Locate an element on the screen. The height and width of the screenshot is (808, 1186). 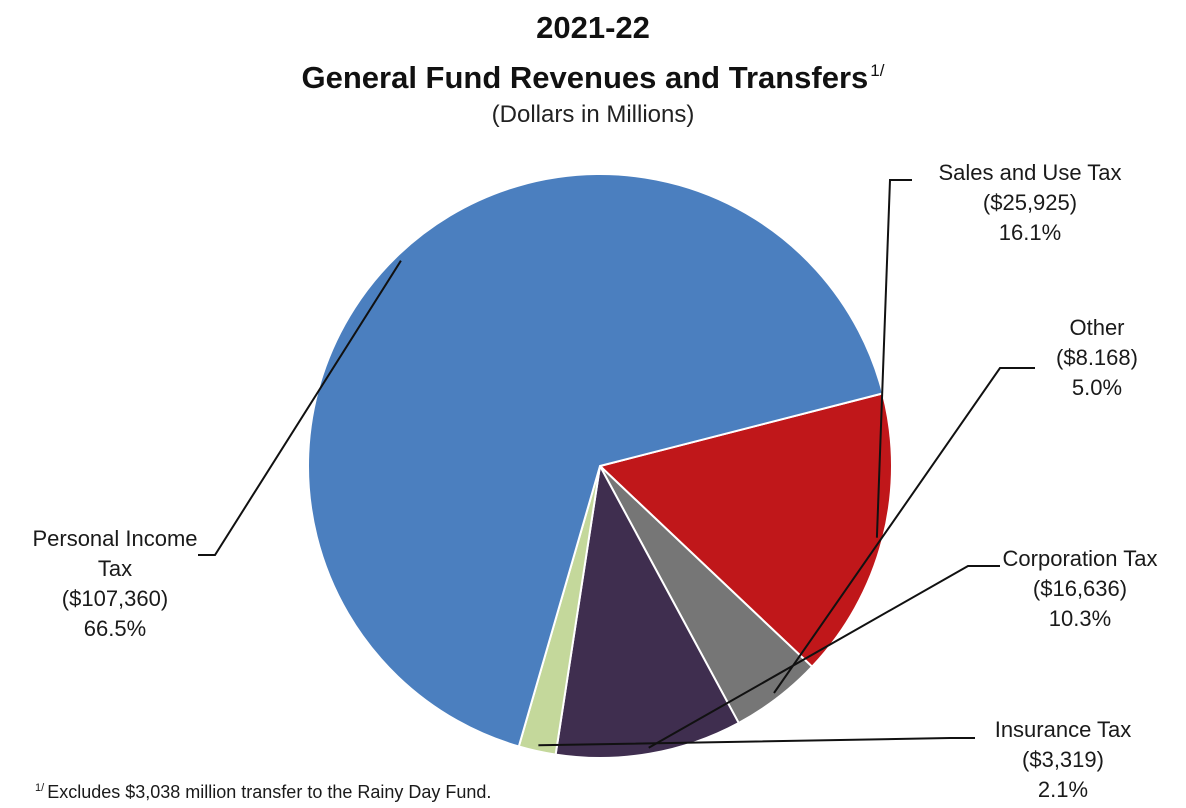
slice-label-amount: ($3,319) is located at coordinates (1063, 759).